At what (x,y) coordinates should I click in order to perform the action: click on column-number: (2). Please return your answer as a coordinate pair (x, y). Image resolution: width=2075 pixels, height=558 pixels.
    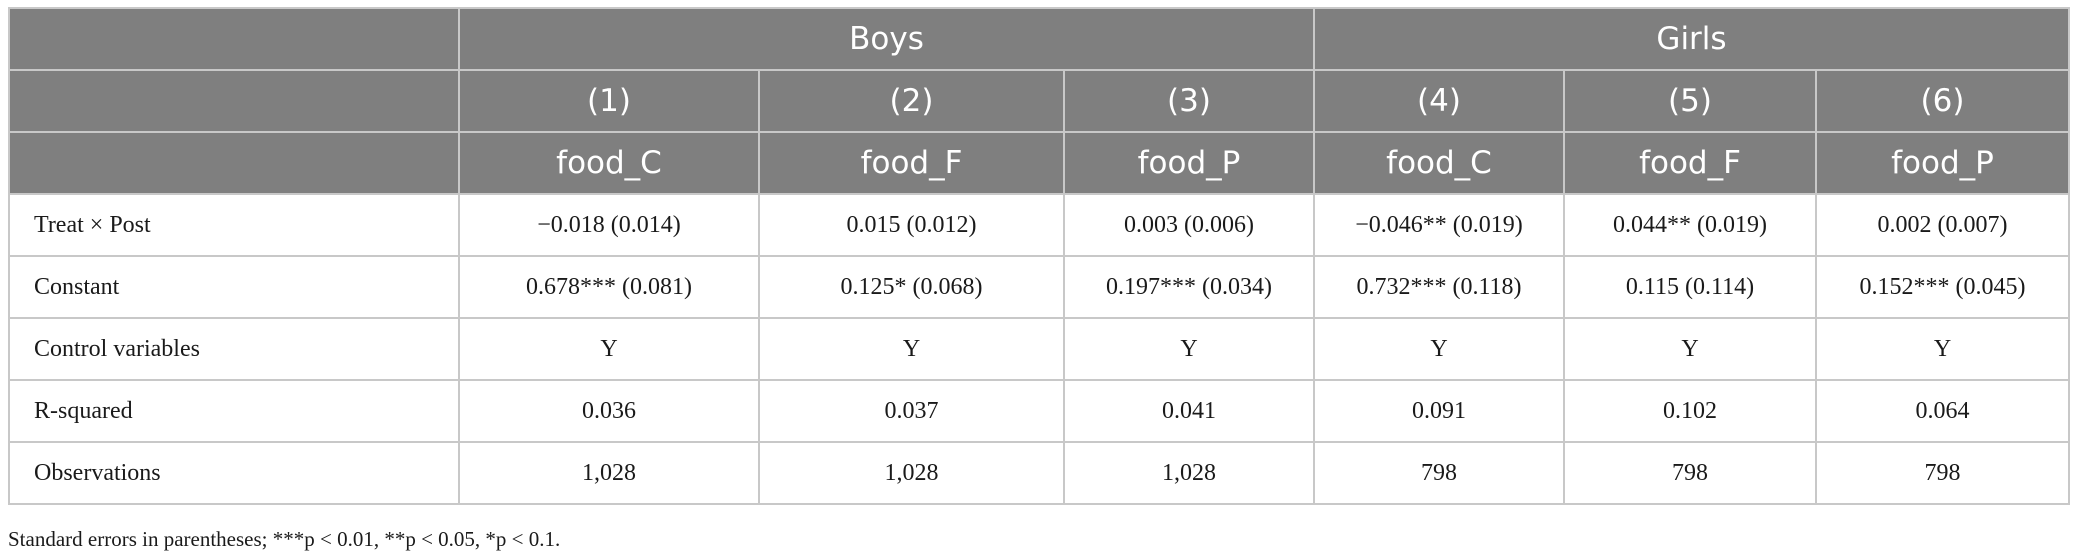
    Looking at the image, I should click on (911, 101).